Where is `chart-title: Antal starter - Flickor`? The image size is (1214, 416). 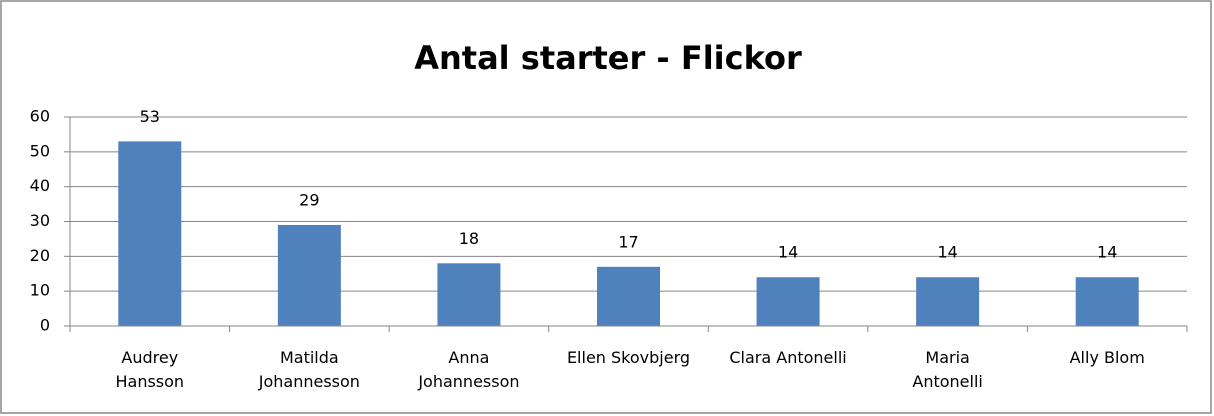 chart-title: Antal starter - Flickor is located at coordinates (608, 58).